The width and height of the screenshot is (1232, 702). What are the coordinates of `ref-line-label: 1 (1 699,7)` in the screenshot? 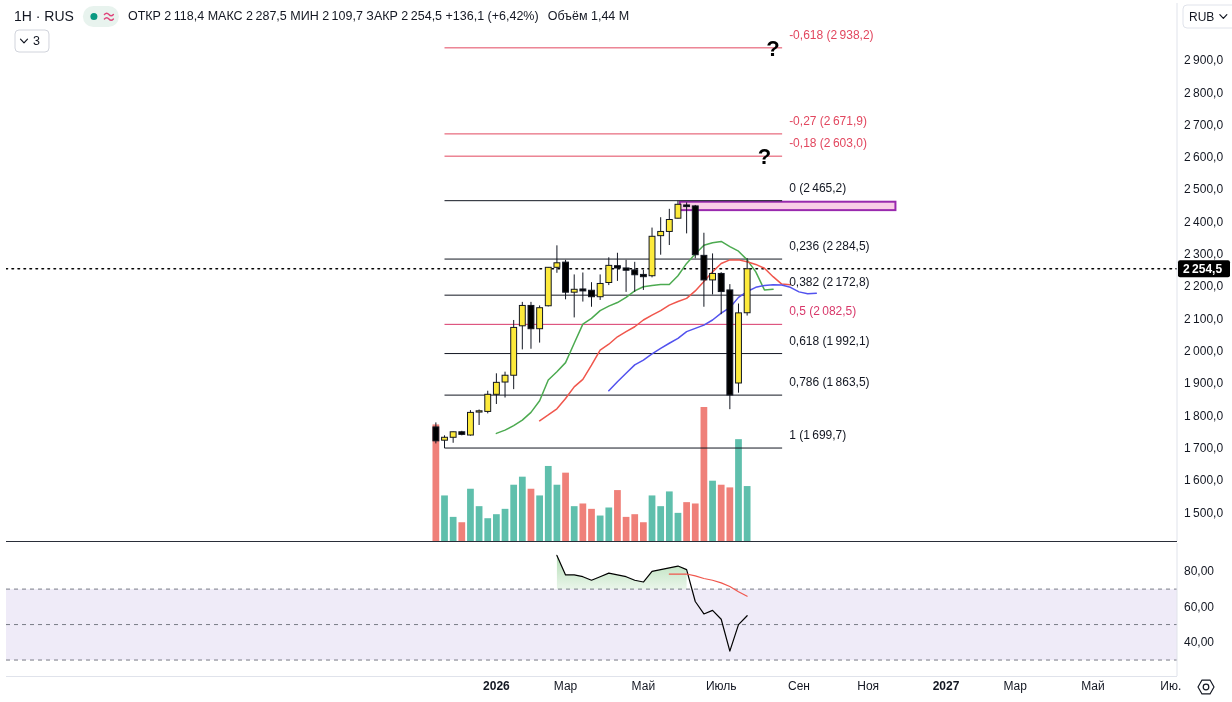 It's located at (818, 435).